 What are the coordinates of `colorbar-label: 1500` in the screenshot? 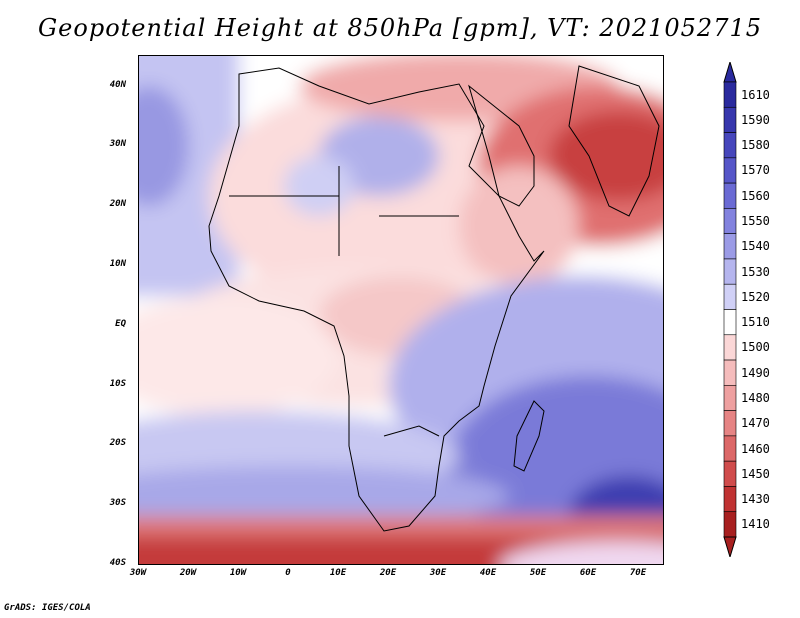 It's located at (755, 347).